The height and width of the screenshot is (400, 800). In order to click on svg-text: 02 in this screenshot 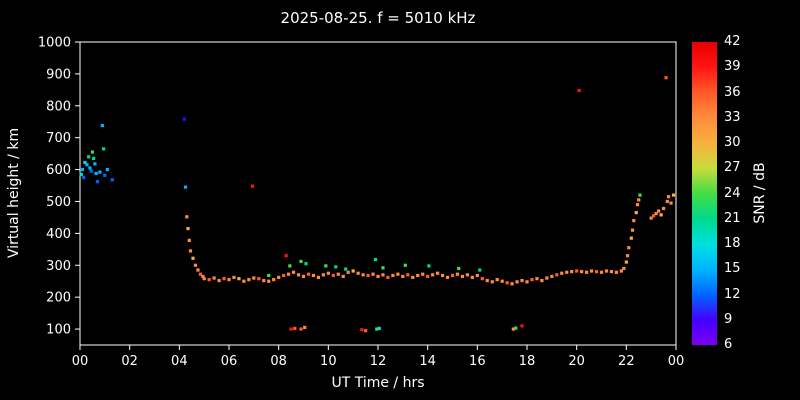, I will do `click(129, 361)`.